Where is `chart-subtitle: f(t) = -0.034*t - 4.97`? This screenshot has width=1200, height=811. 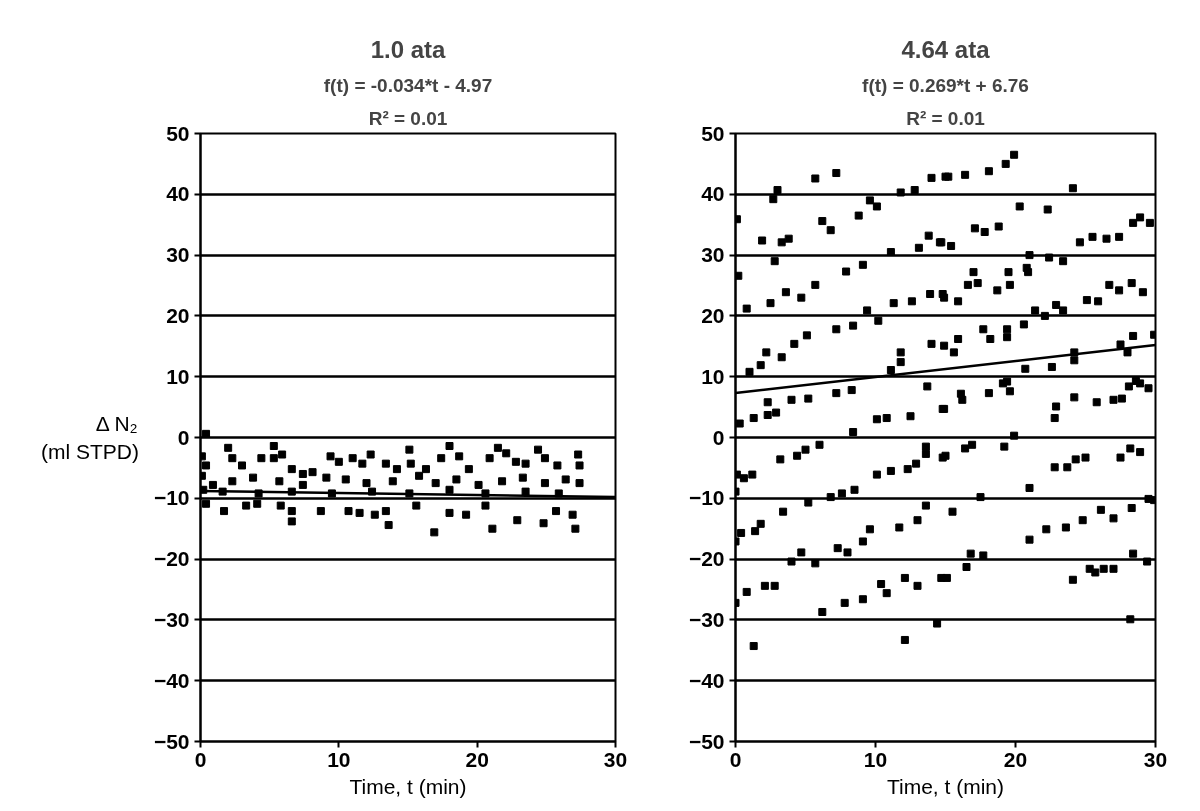
chart-subtitle: f(t) = -0.034*t - 4.97 is located at coordinates (408, 85).